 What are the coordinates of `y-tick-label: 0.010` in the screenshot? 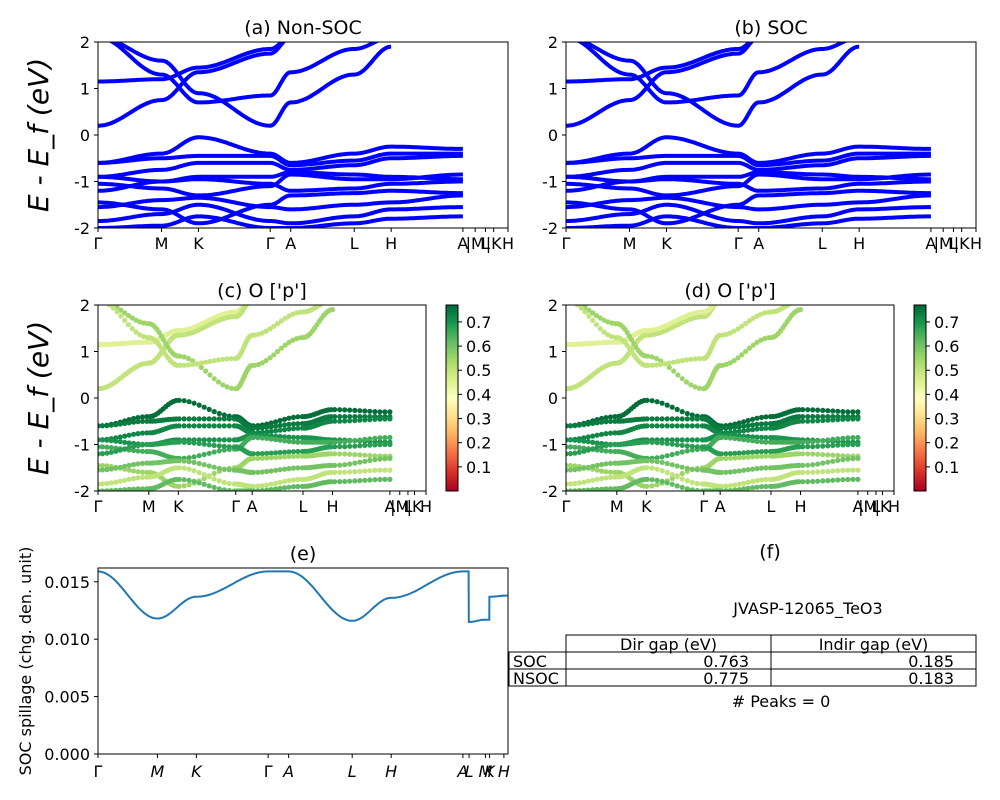 It's located at (67, 639).